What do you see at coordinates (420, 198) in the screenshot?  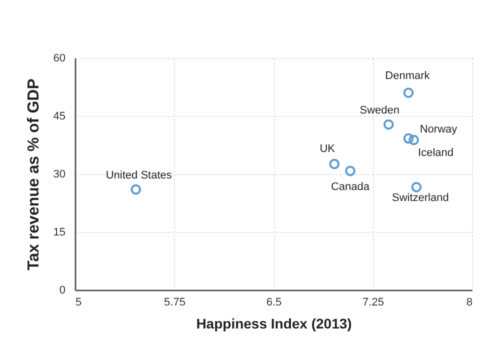 I see `annotation: Switzerland` at bounding box center [420, 198].